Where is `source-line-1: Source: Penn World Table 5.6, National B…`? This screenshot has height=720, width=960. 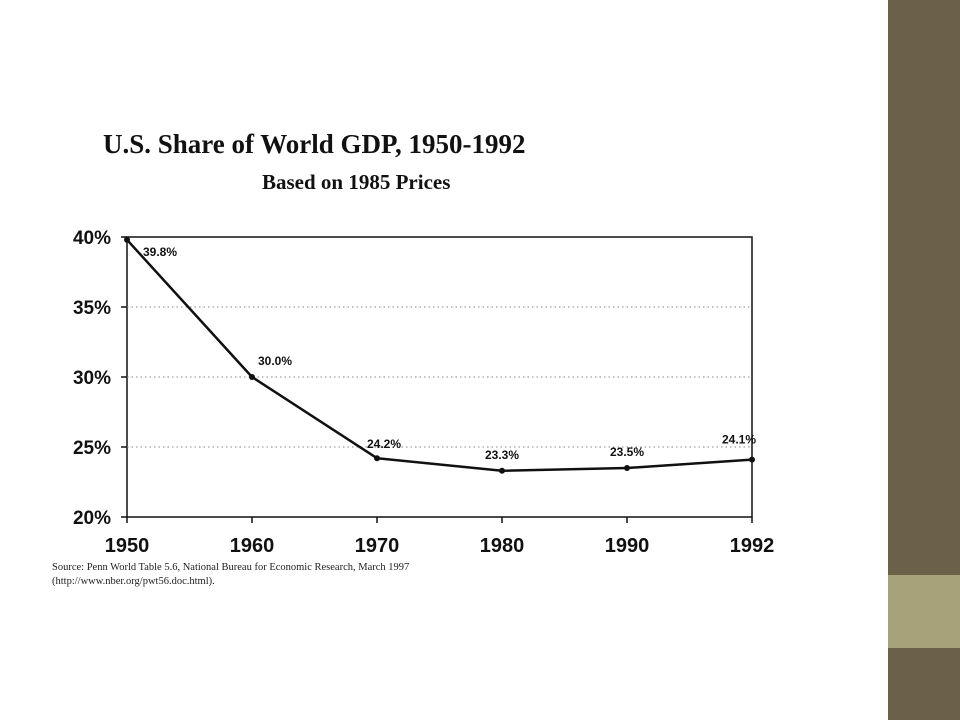 source-line-1: Source: Penn World Table 5.6, National B… is located at coordinates (230, 567).